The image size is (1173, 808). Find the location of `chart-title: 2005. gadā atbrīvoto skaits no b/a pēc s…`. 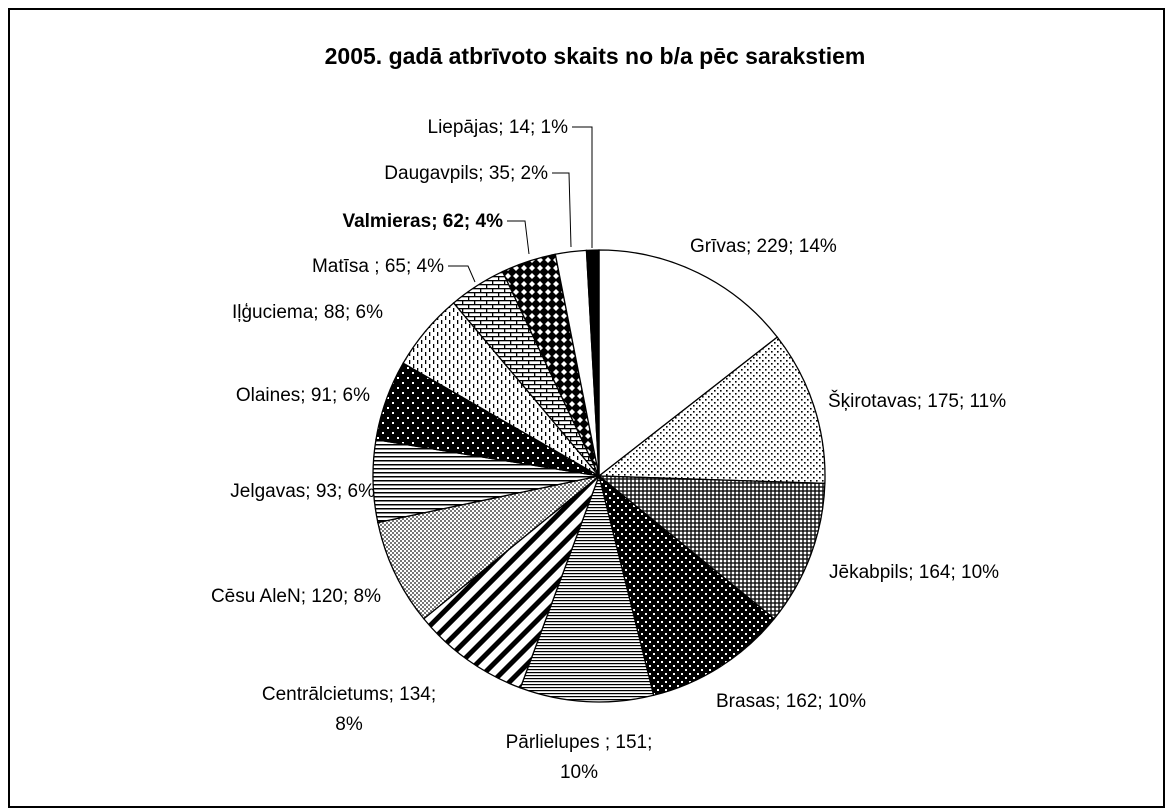

chart-title: 2005. gadā atbrīvoto skaits no b/a pēc s… is located at coordinates (595, 56).